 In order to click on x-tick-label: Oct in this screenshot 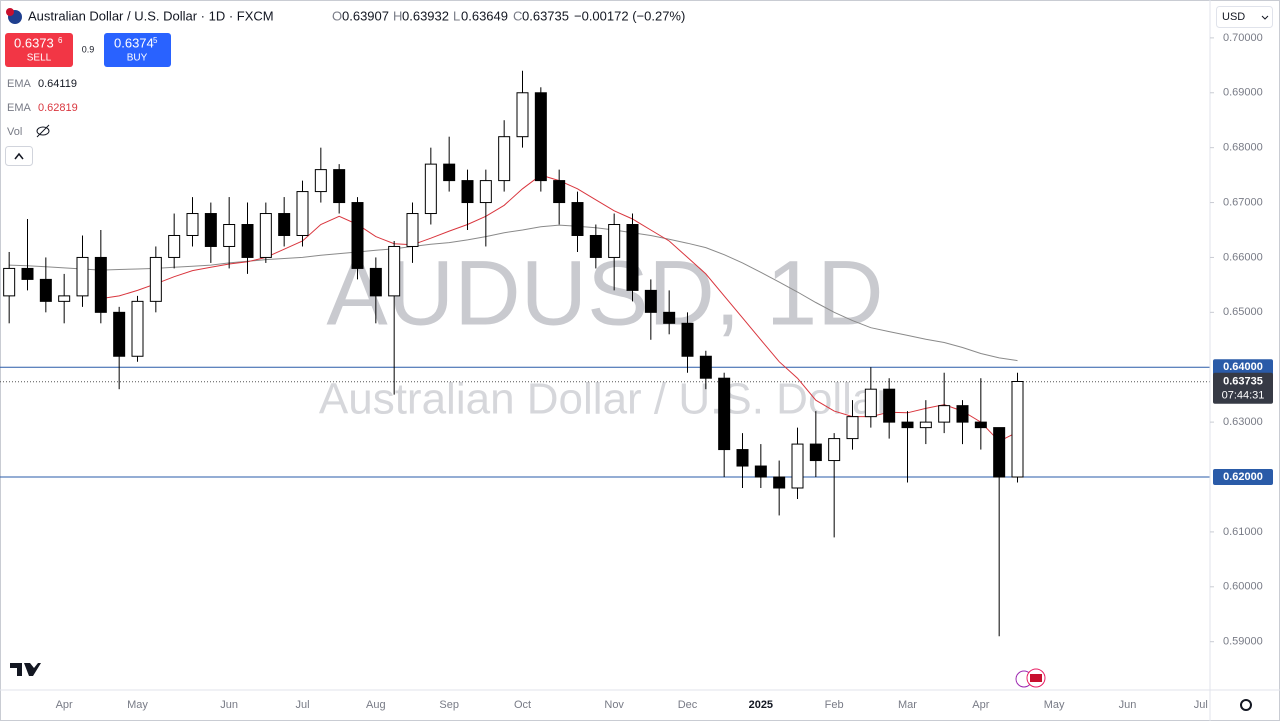, I will do `click(522, 705)`.